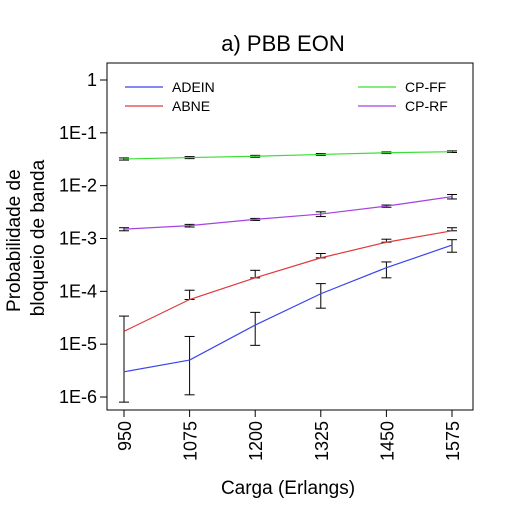 The width and height of the screenshot is (518, 518). I want to click on x-axis-label: Carga (Erlangs), so click(288, 488).